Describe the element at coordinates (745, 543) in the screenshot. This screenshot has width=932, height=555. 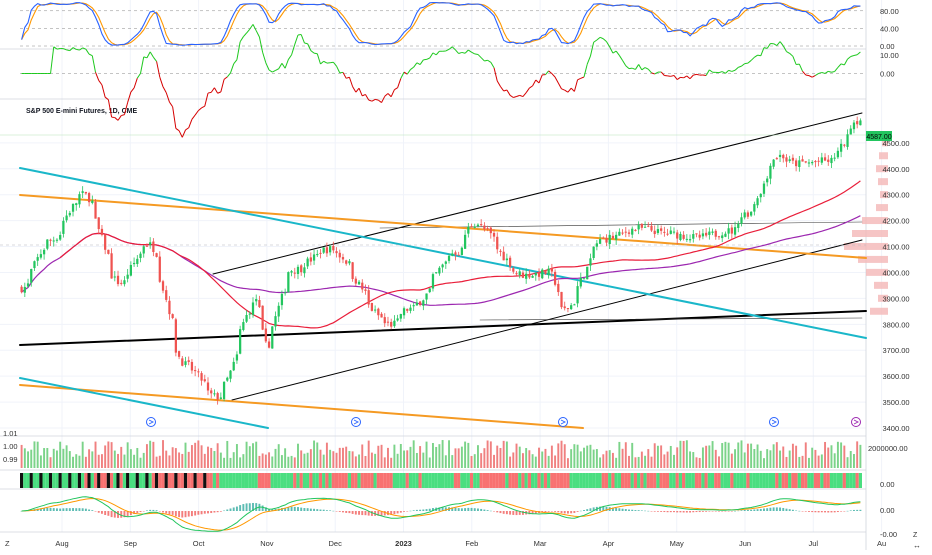
I see `x-axis-label: Jun` at that location.